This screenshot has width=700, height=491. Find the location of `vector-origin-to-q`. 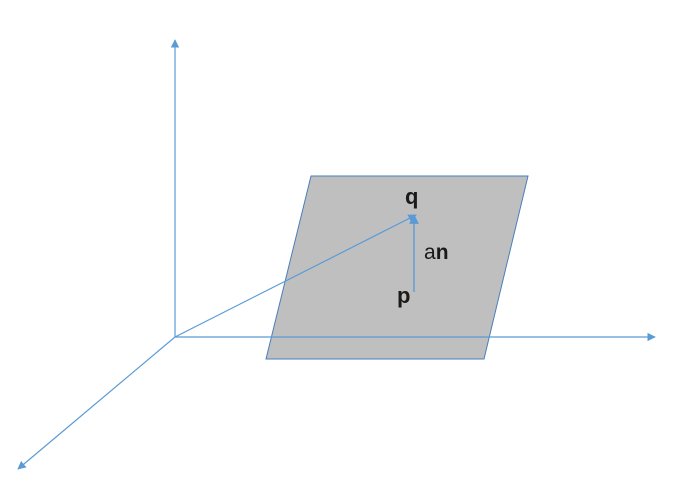

vector-origin-to-q is located at coordinates (295, 276).